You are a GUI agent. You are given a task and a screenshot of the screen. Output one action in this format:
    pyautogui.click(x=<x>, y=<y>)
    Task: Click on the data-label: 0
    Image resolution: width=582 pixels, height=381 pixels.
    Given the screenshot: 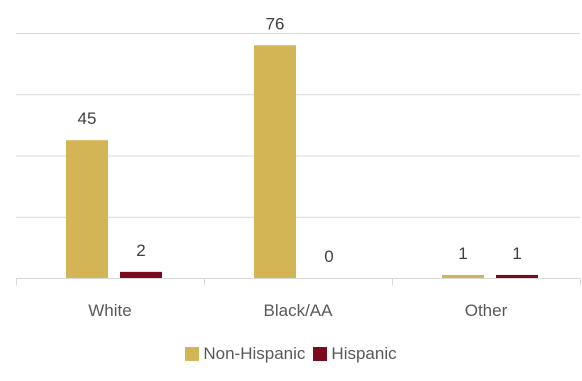 What is the action you would take?
    pyautogui.click(x=328, y=256)
    